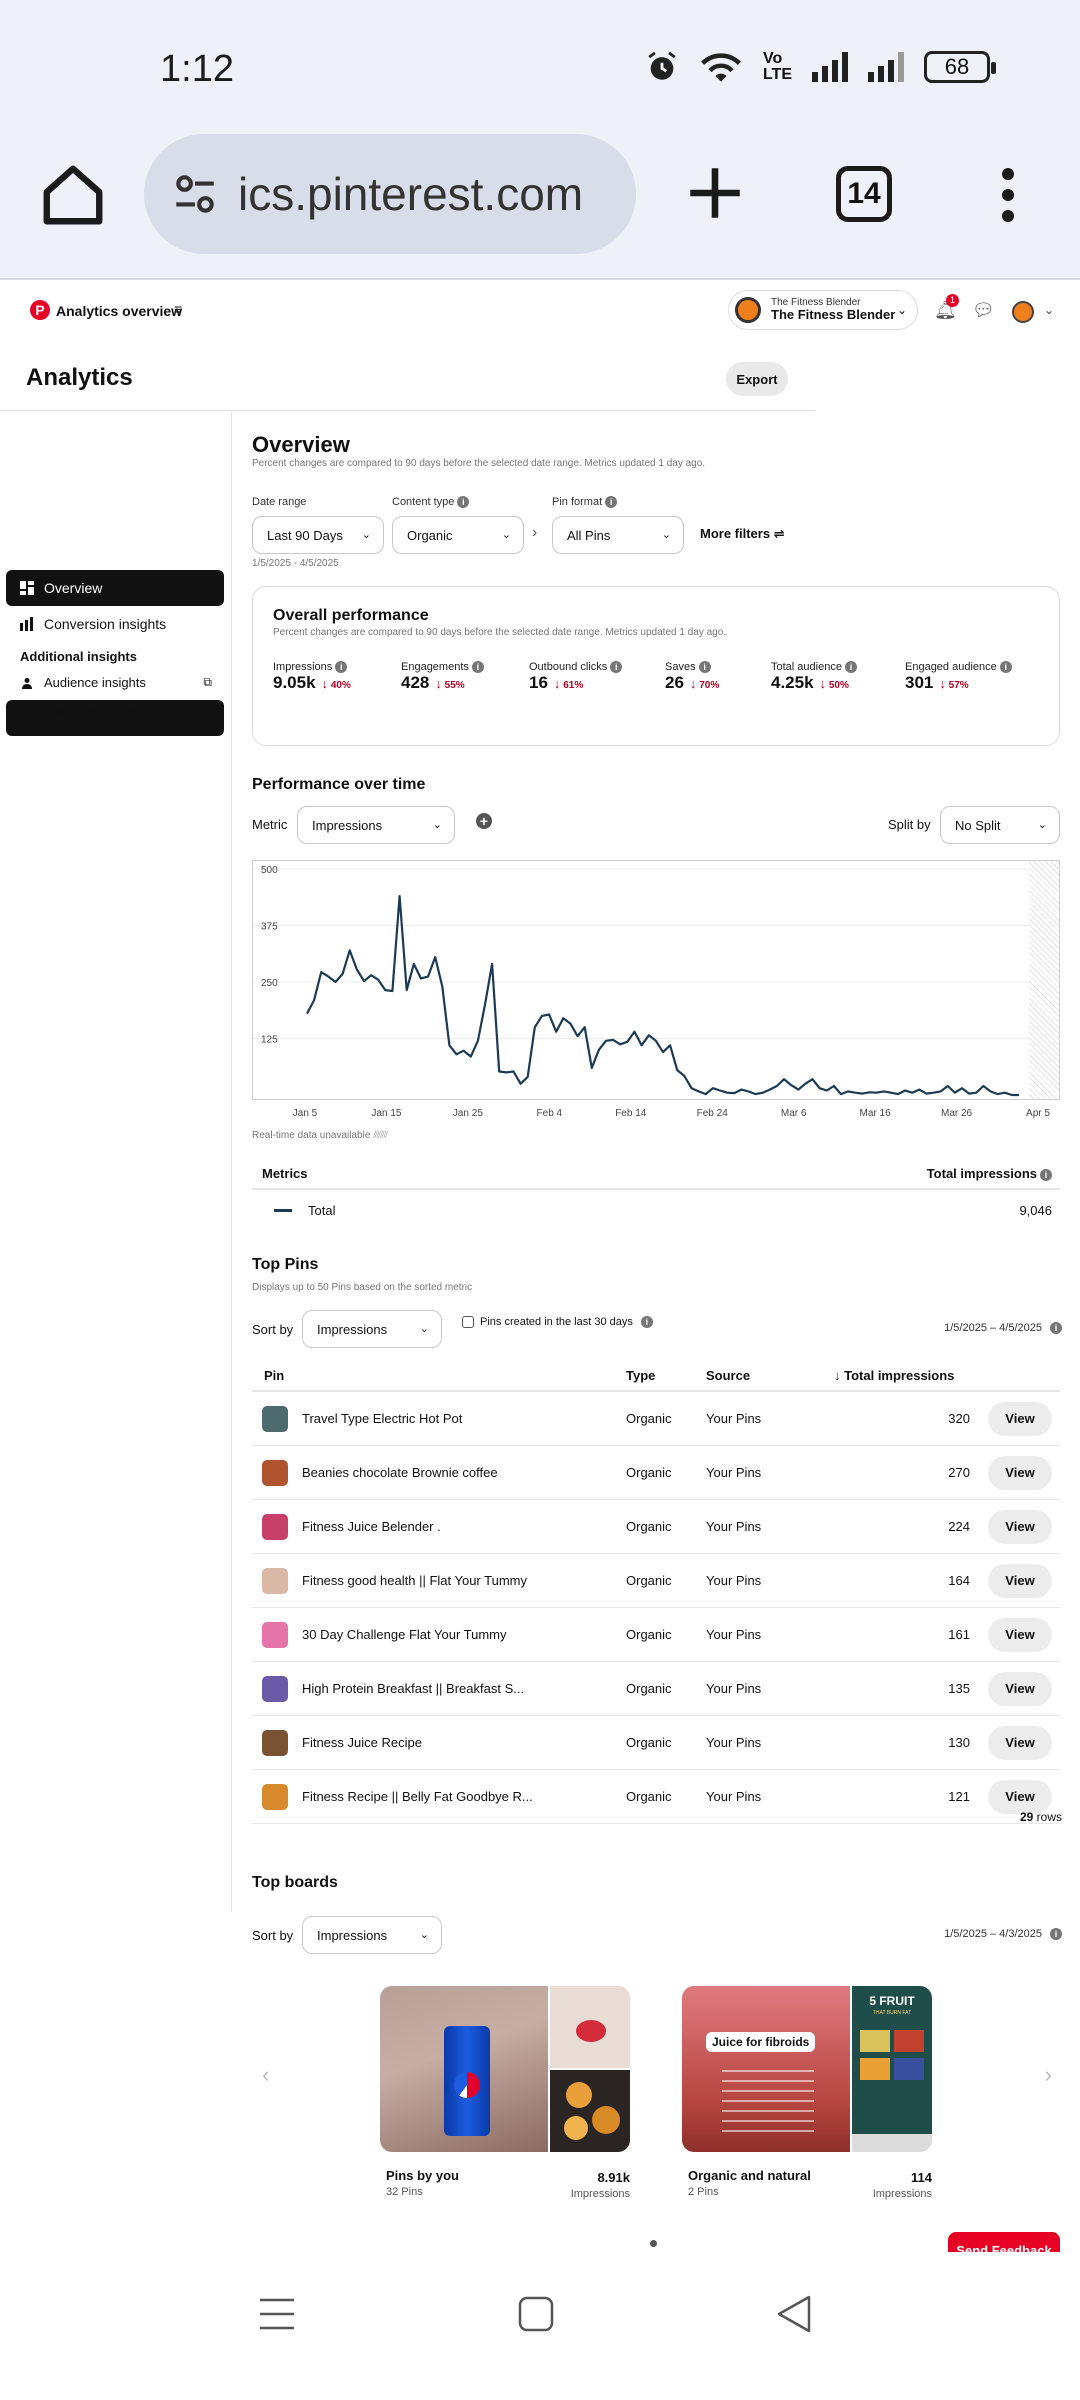  I want to click on col-pin: Pin, so click(274, 1375).